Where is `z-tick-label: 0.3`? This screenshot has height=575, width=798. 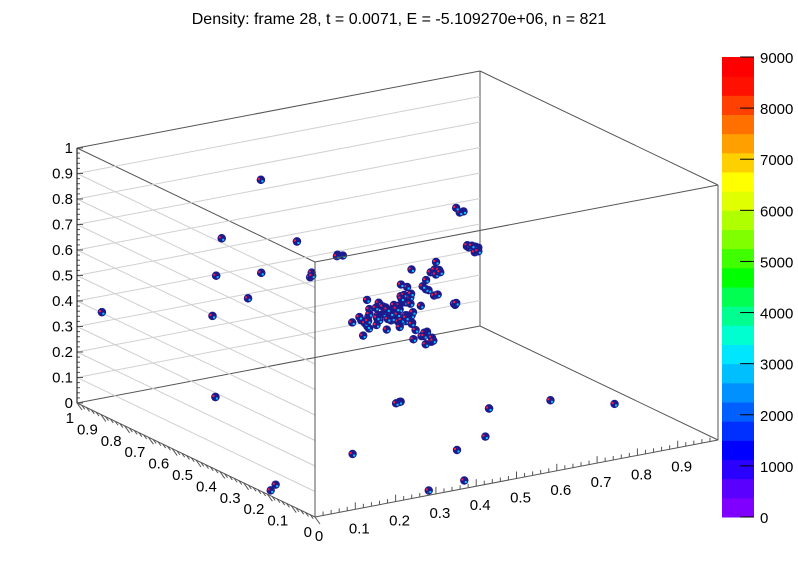 z-tick-label: 0.3 is located at coordinates (62, 327).